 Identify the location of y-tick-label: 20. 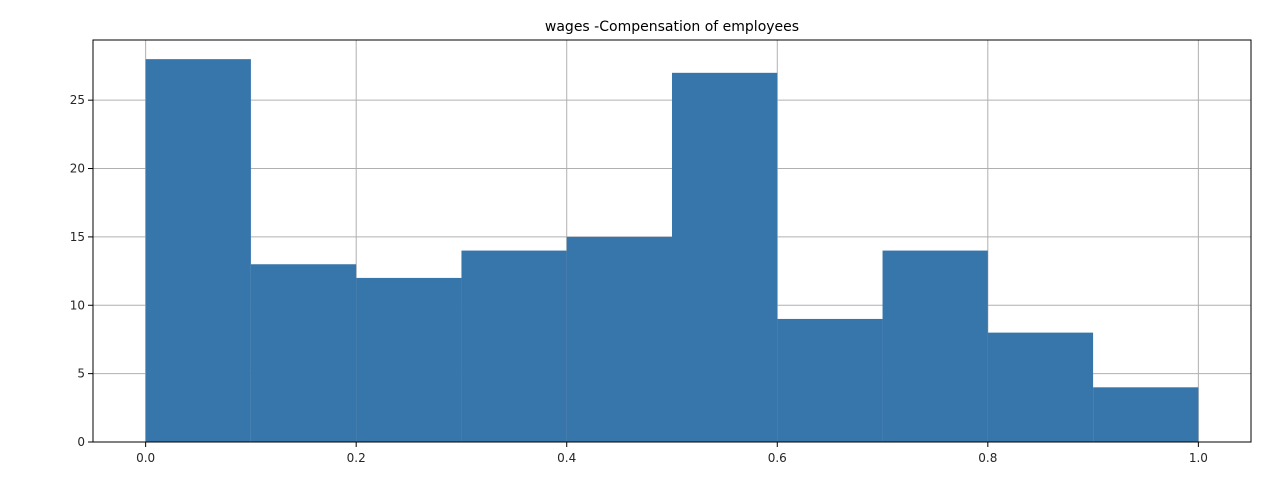
(77, 169).